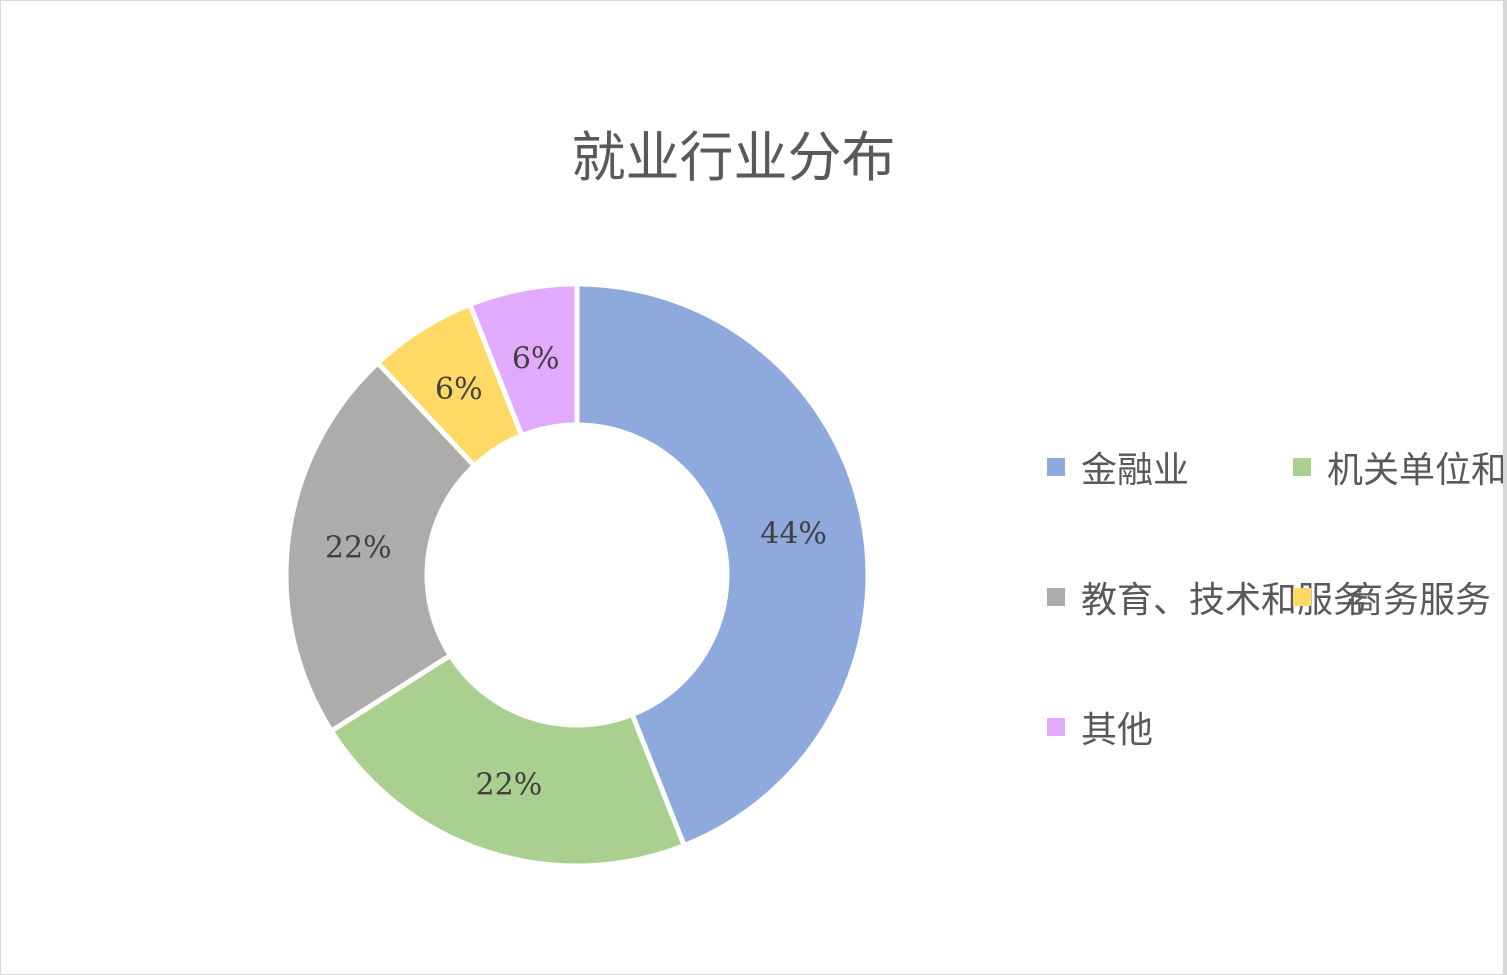  I want to click on legend-label: 商务服务, so click(1419, 600).